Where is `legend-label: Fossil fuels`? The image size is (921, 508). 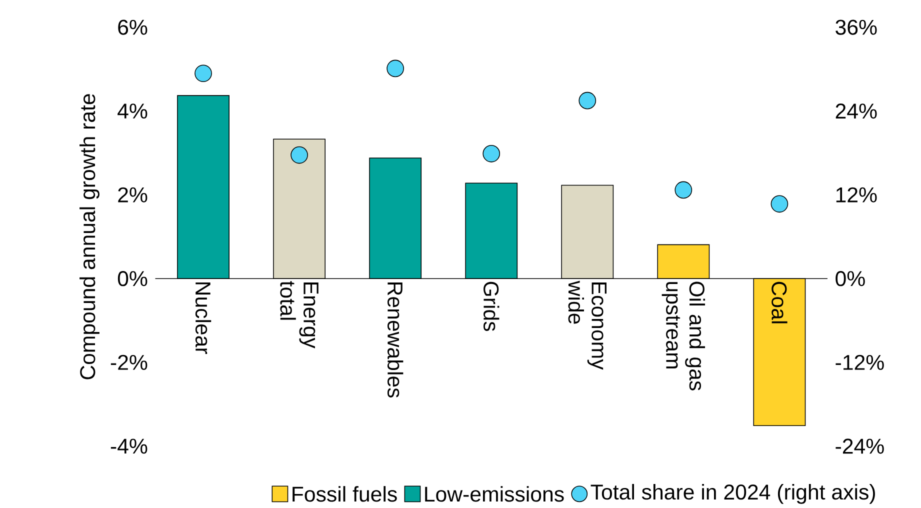 legend-label: Fossil fuels is located at coordinates (344, 494).